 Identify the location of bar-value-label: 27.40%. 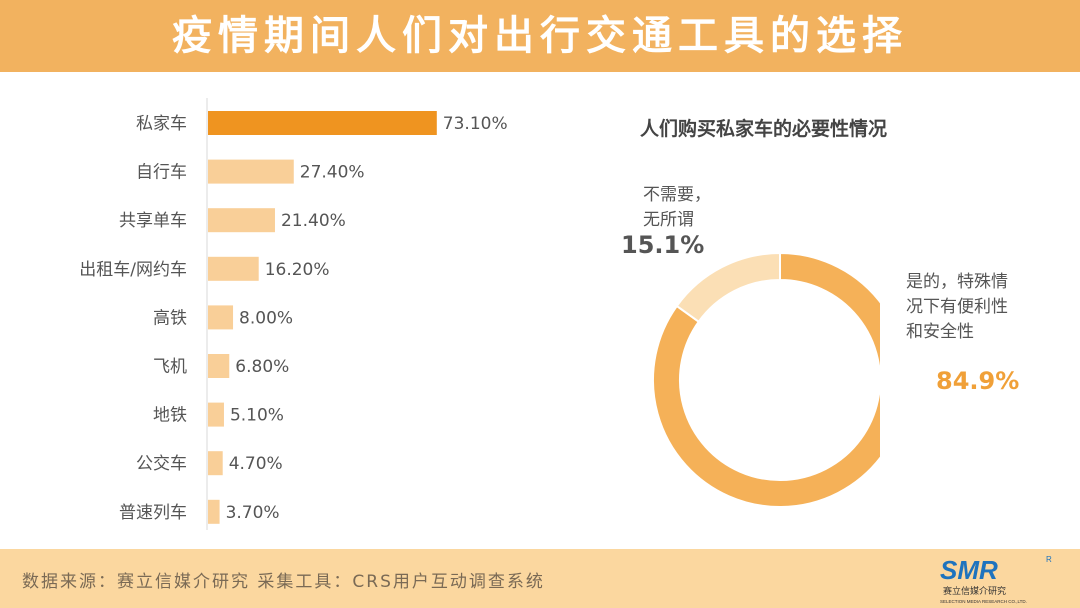
(332, 173).